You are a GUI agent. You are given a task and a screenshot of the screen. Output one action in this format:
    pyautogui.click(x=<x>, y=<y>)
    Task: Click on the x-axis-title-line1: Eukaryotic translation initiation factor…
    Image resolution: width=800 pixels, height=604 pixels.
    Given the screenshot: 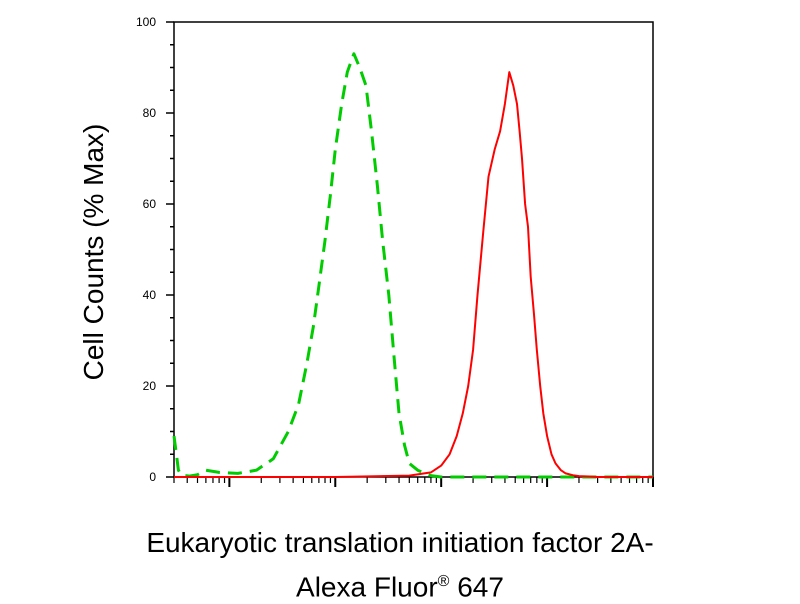 What is the action you would take?
    pyautogui.click(x=400, y=542)
    